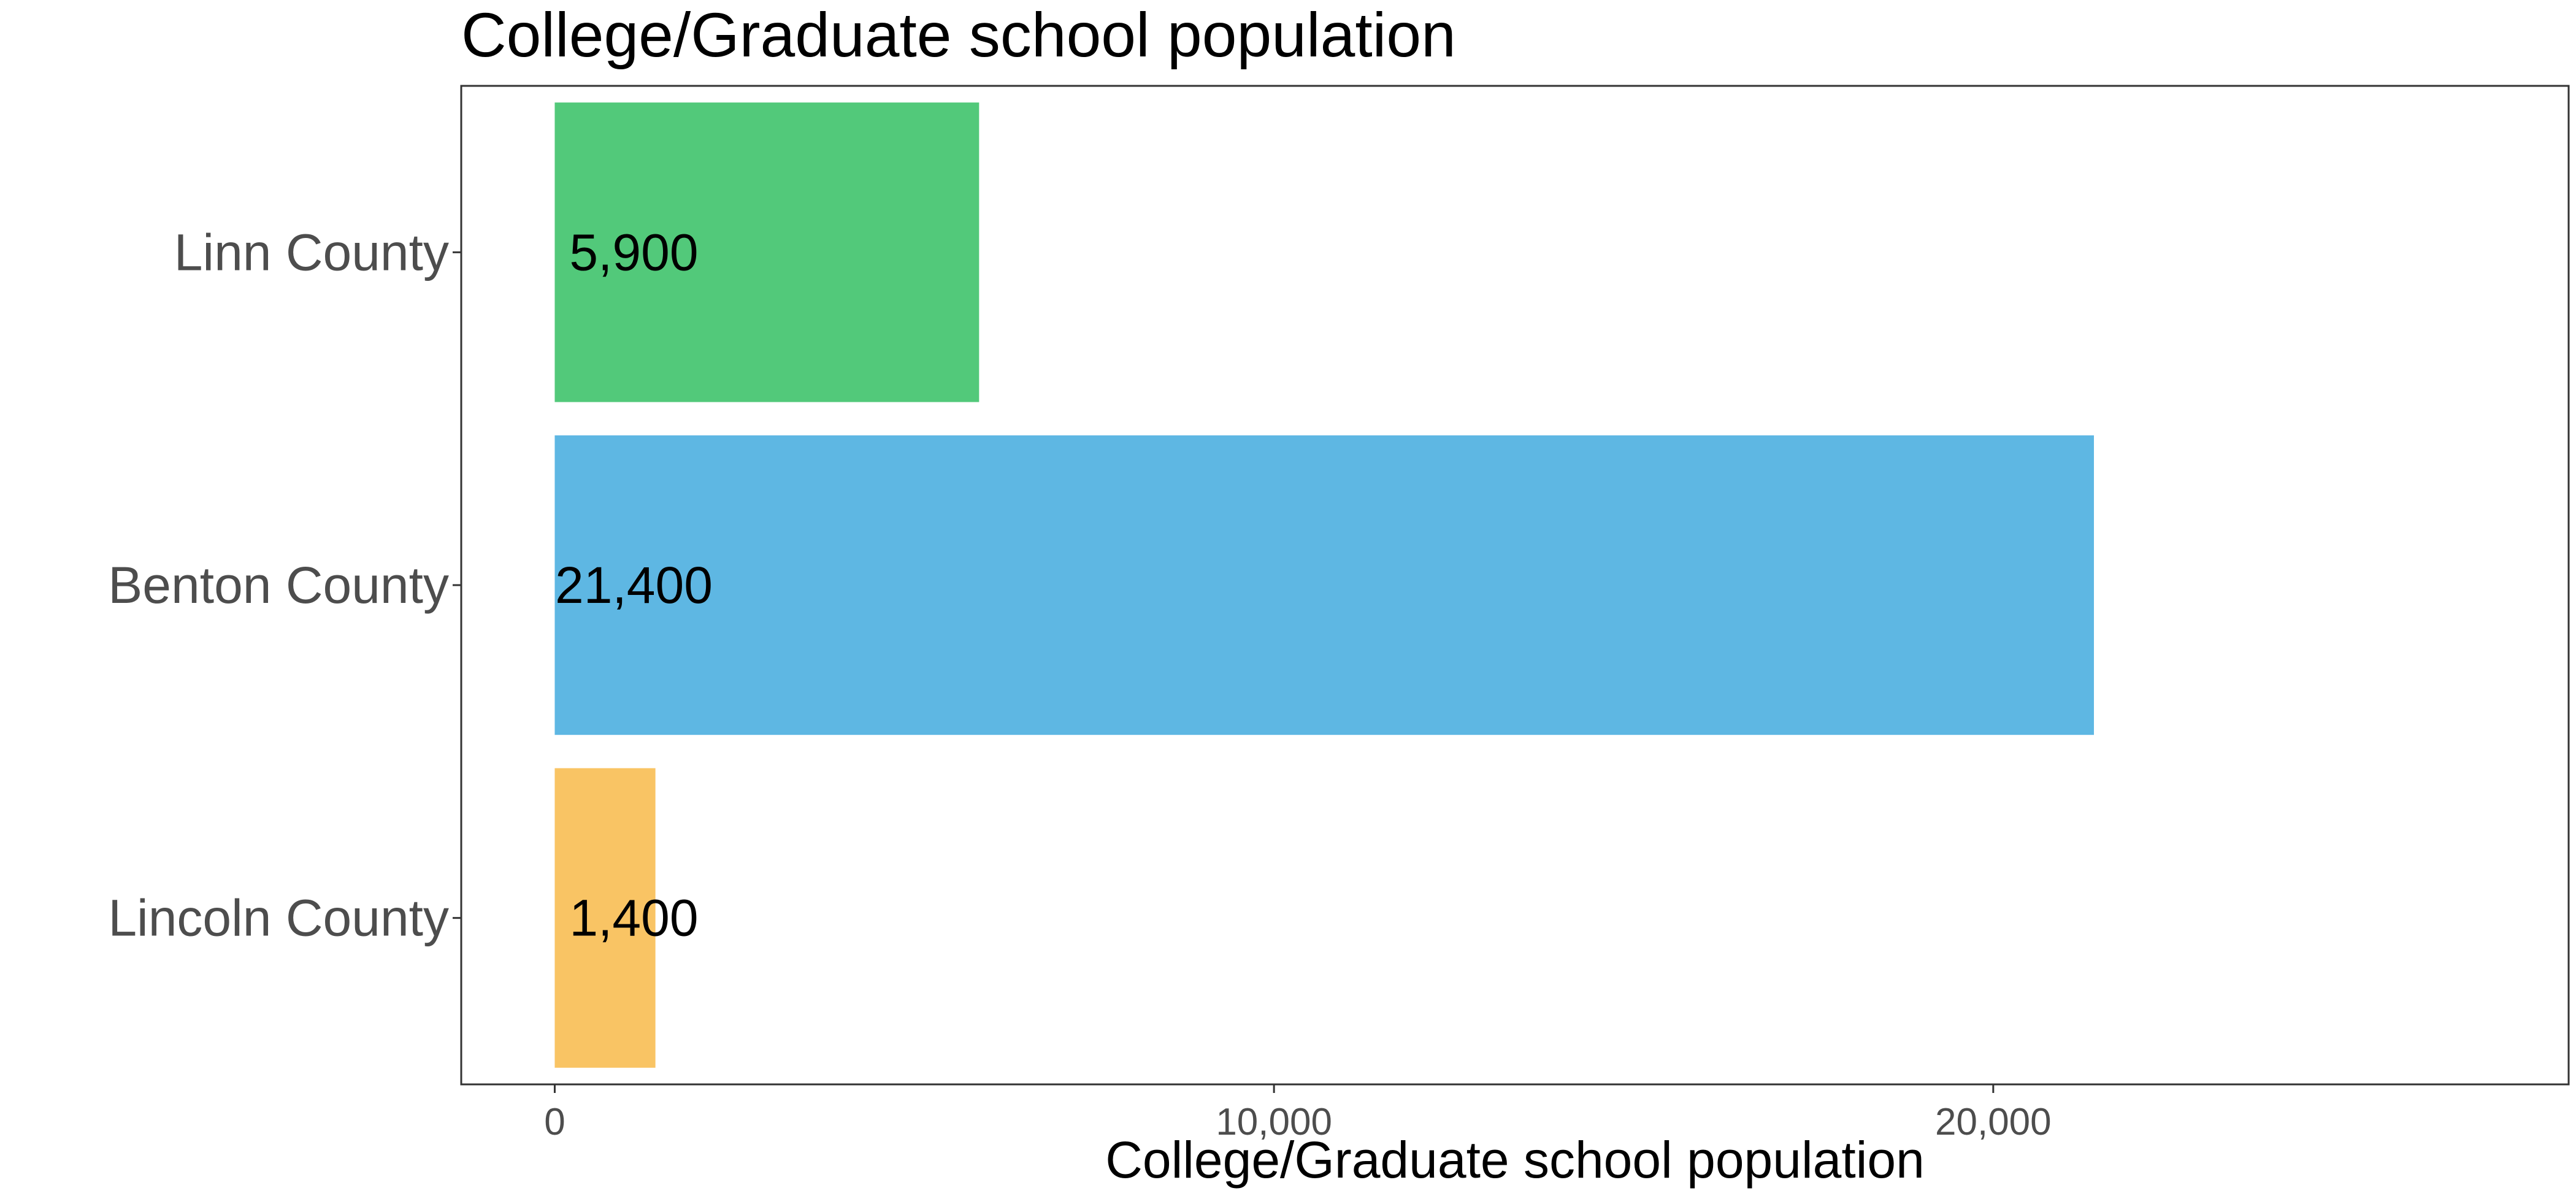 The height and width of the screenshot is (1196, 2576). Describe the element at coordinates (1993, 1122) in the screenshot. I see `x-tick-label-20000: 20,000` at that location.